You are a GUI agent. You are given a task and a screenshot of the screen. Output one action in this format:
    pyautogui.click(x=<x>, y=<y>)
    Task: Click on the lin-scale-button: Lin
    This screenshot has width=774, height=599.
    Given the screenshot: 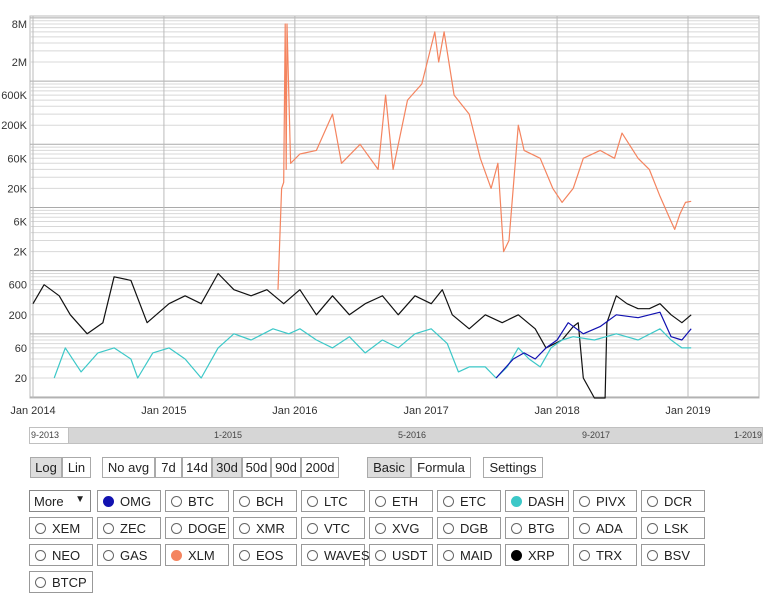 What is the action you would take?
    pyautogui.click(x=76, y=467)
    